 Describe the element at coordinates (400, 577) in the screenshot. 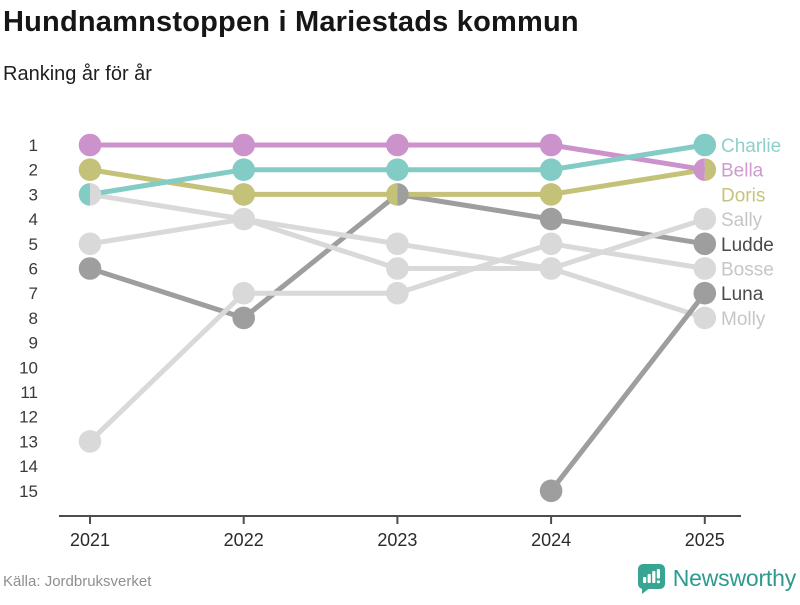

I see `chart-footer: Källa: Jordbruksverket Newsworthy` at that location.